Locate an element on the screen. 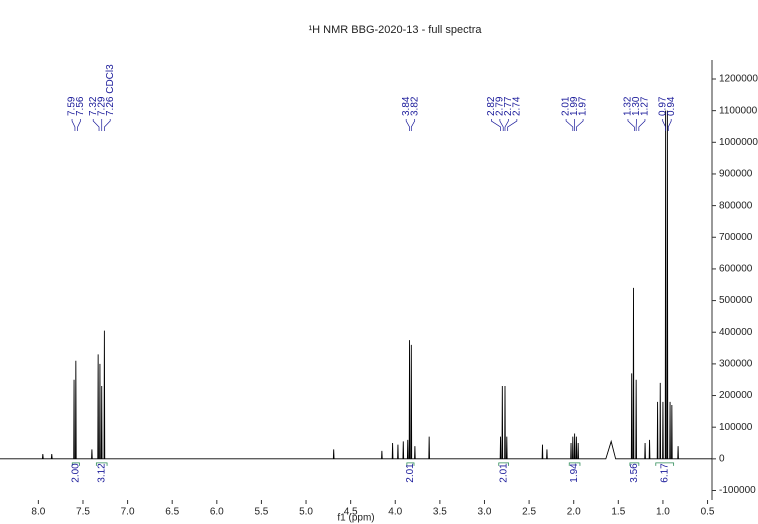 This screenshot has height=524, width=758. peak-label: 0.94 is located at coordinates (671, 106).